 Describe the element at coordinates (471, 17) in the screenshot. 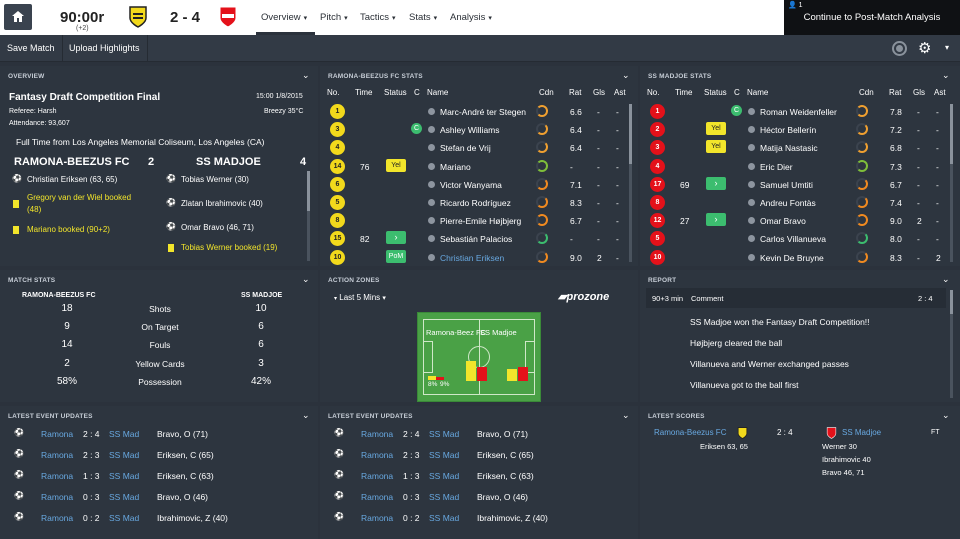

I see `tab-analysis: Analysis ▾` at that location.